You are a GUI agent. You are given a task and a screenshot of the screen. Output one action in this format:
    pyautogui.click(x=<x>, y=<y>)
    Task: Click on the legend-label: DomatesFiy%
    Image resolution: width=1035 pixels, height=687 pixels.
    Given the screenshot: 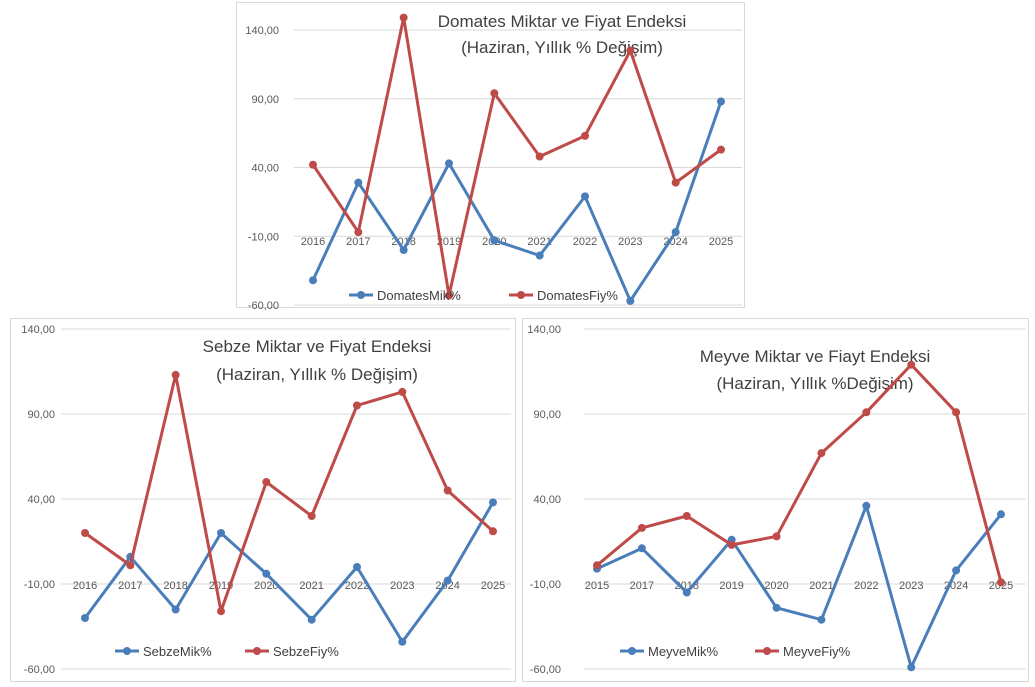 What is the action you would take?
    pyautogui.click(x=577, y=295)
    